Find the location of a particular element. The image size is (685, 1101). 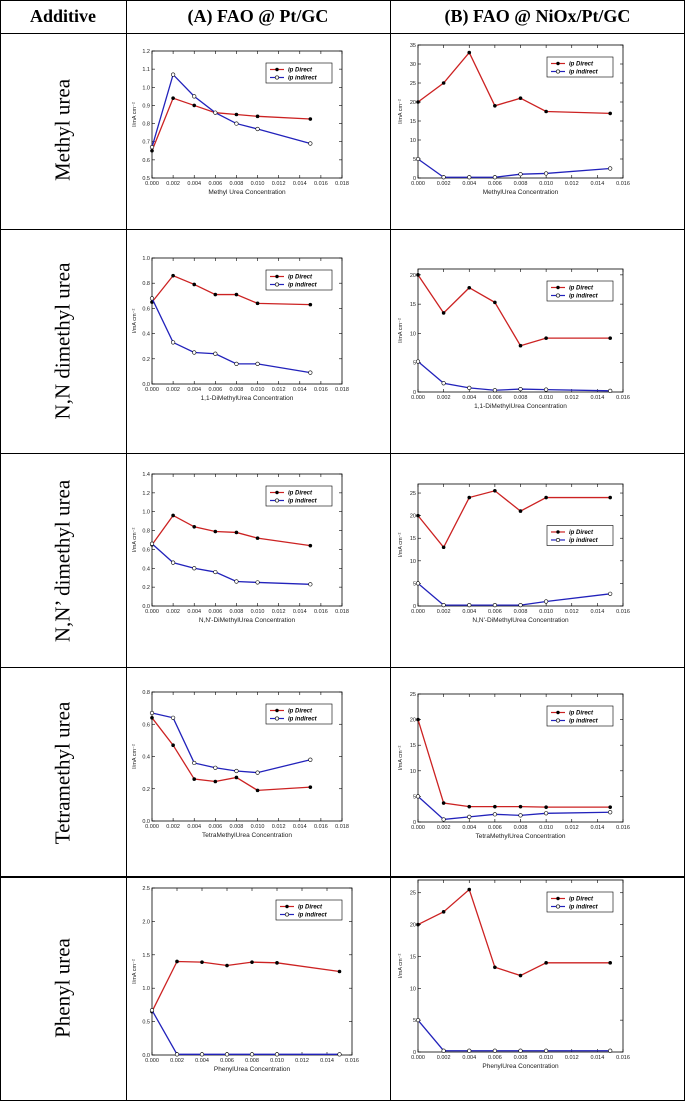

y-tick-label: 1.2 is located at coordinates (146, 494).